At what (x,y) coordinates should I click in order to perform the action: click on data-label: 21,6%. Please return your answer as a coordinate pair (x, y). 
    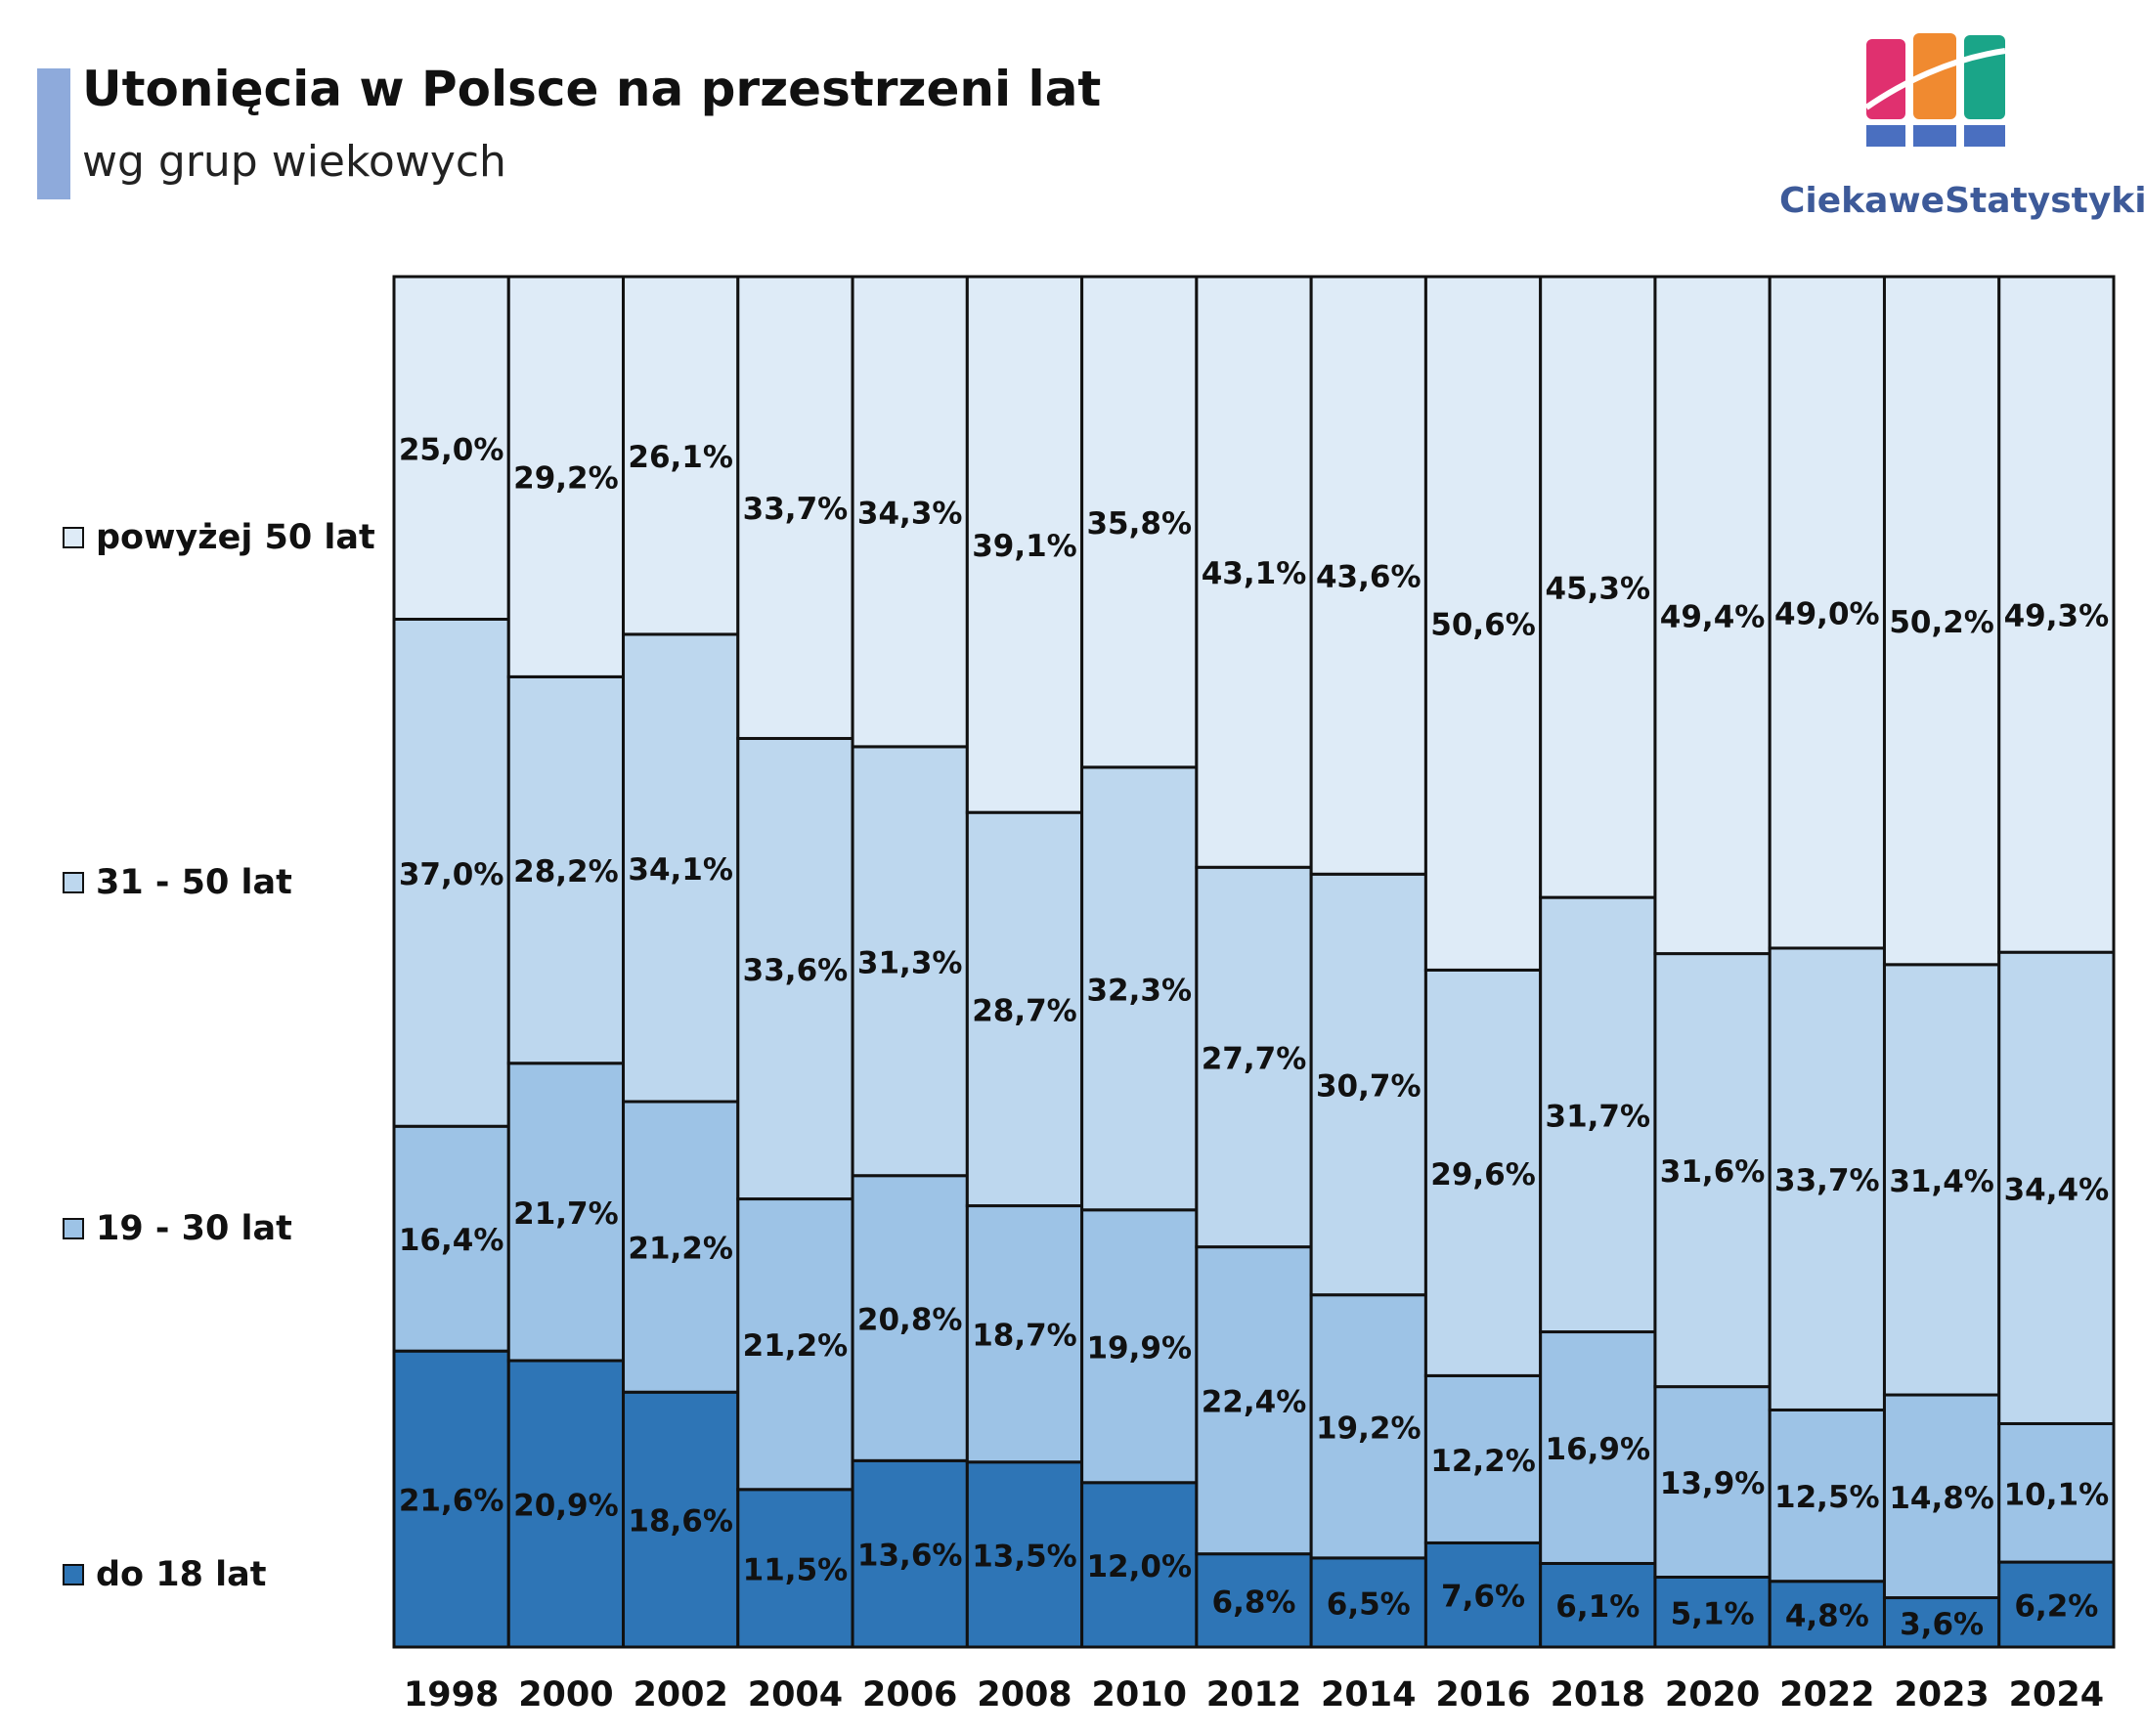
    Looking at the image, I should click on (452, 1501).